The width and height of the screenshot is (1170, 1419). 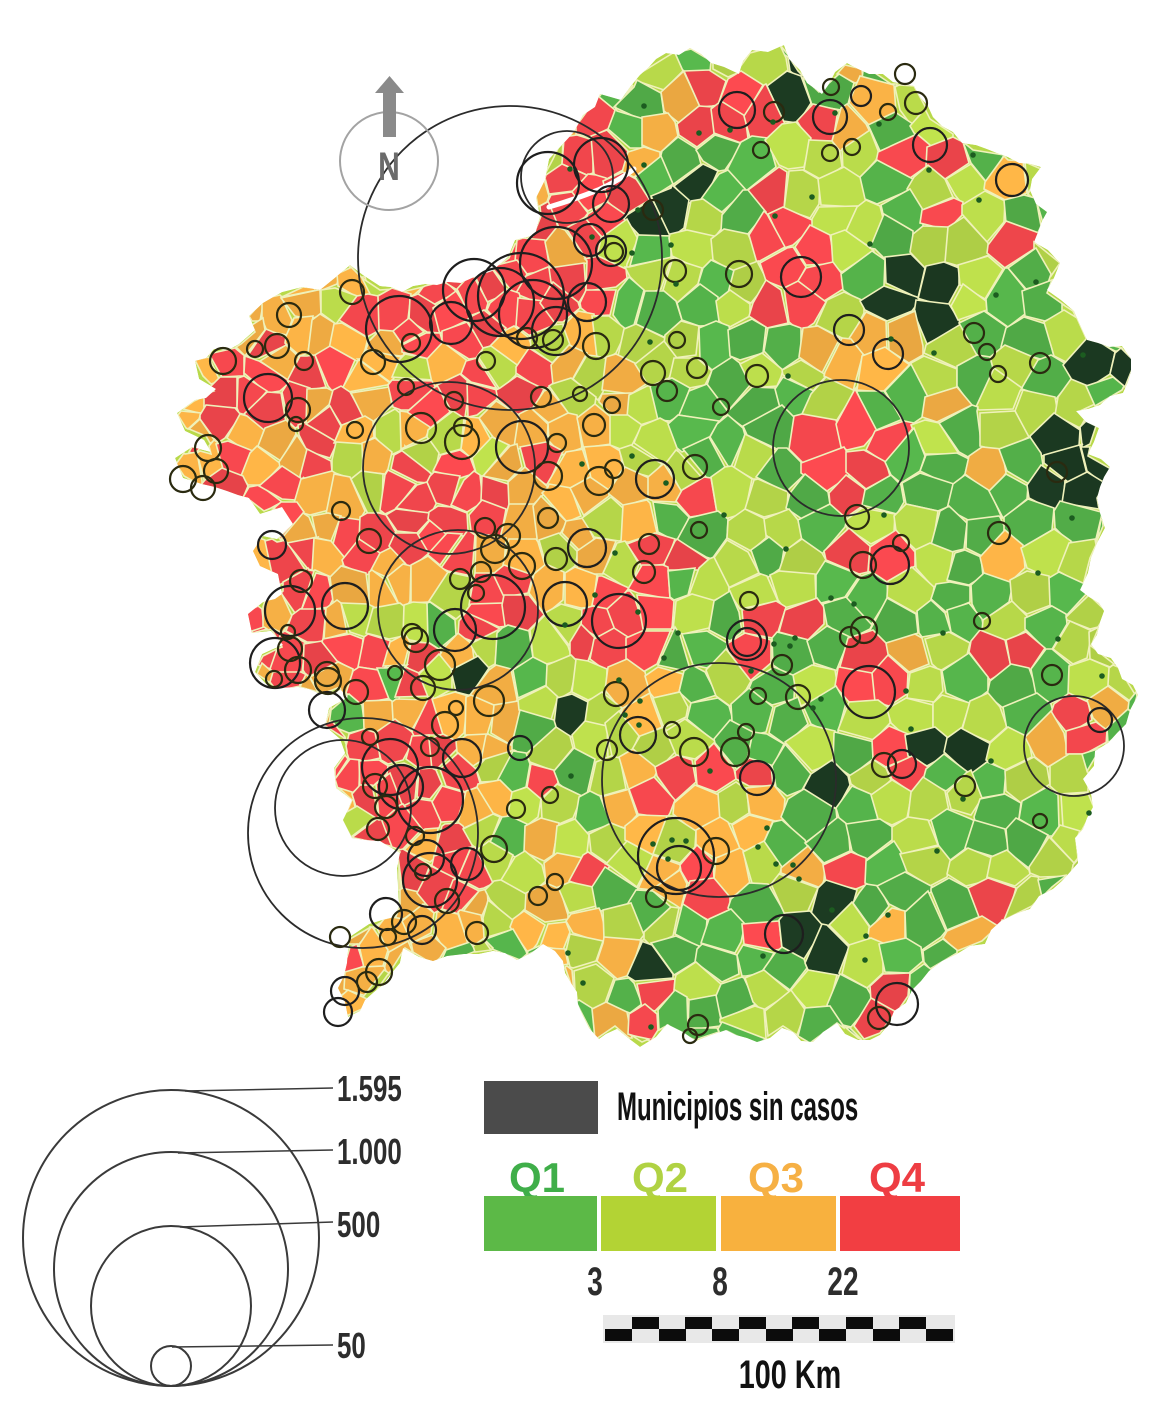 What do you see at coordinates (720, 1282) in the screenshot?
I see `svg-text: 8` at bounding box center [720, 1282].